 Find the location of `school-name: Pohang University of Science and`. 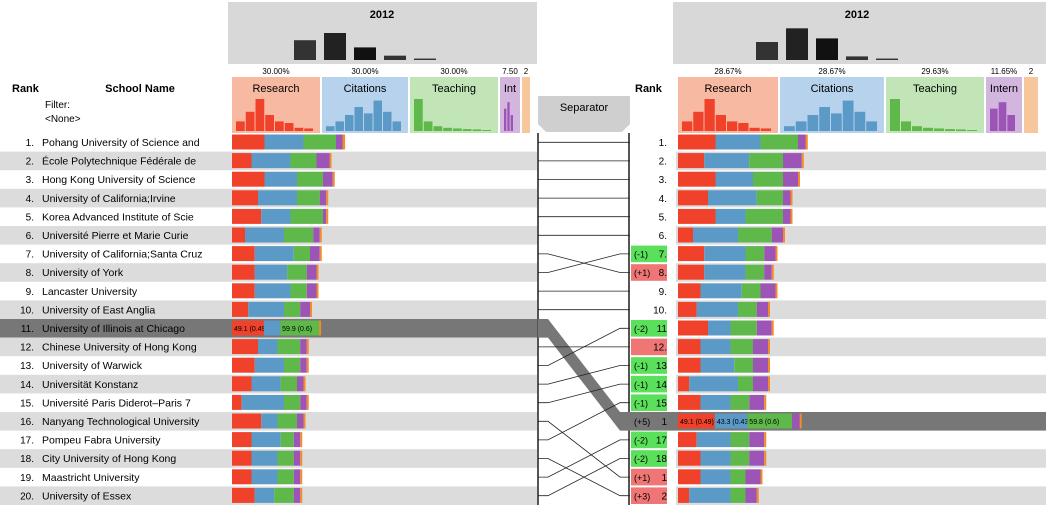

school-name: Pohang University of Science and is located at coordinates (121, 143).